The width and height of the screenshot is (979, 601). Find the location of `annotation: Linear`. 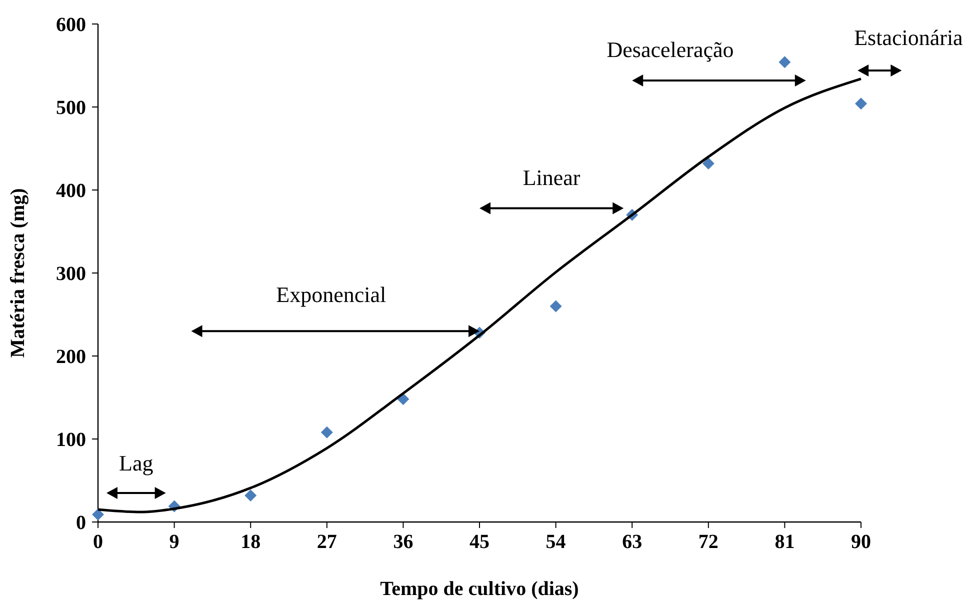

annotation: Linear is located at coordinates (551, 177).